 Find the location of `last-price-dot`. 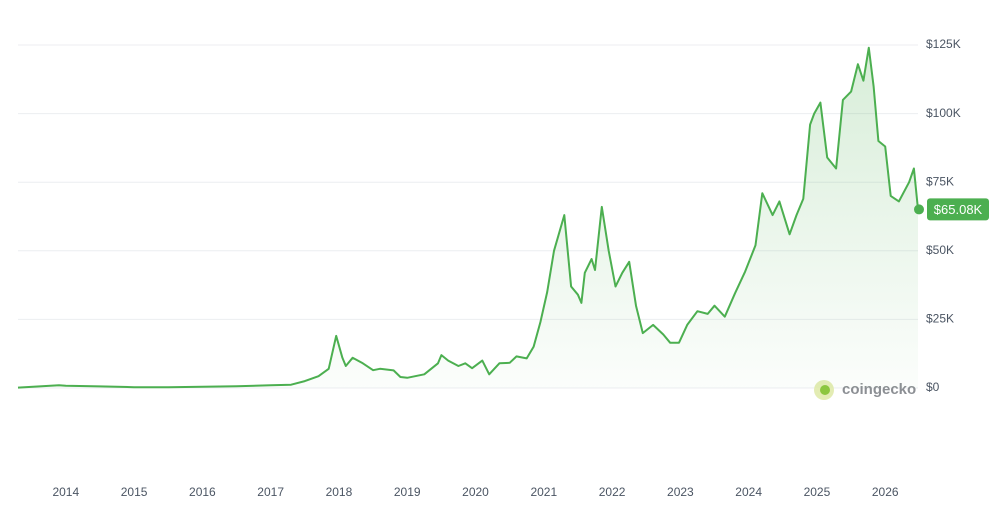

last-price-dot is located at coordinates (919, 209).